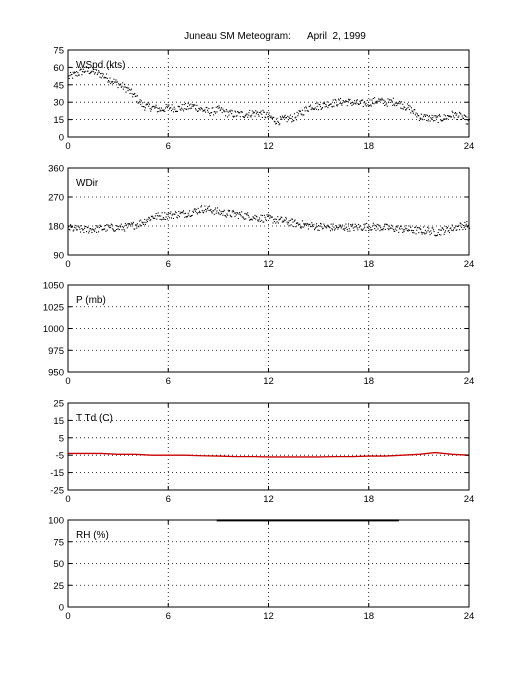  Describe the element at coordinates (56, 351) in the screenshot. I see `y-tick-label: 975` at that location.